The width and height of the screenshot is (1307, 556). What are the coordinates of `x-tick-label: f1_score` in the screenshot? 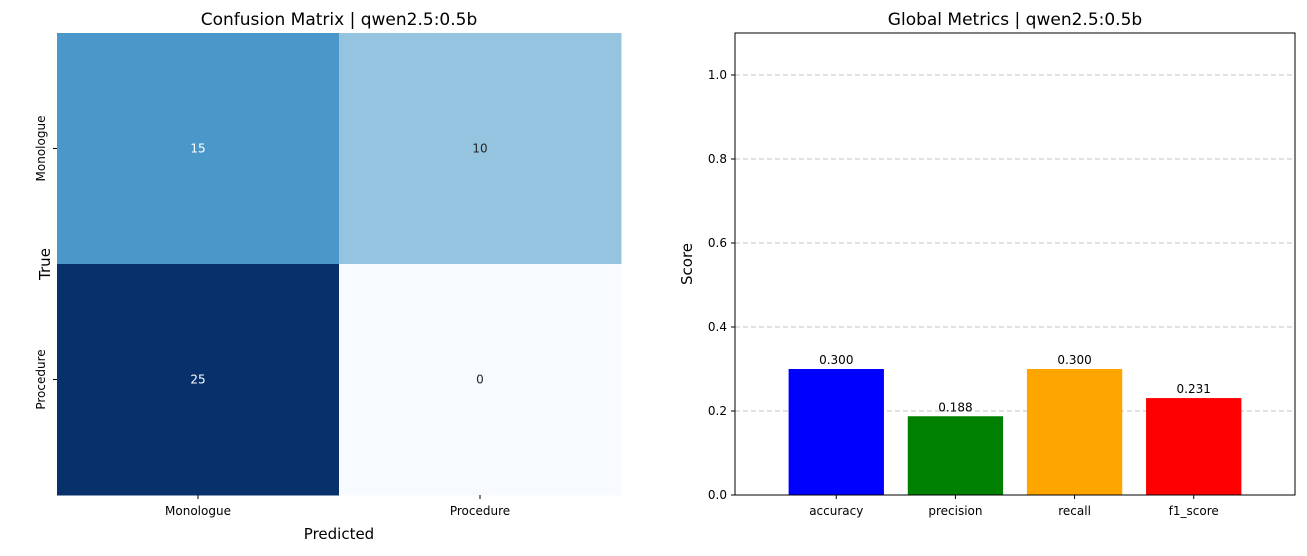 It's located at (1194, 511).